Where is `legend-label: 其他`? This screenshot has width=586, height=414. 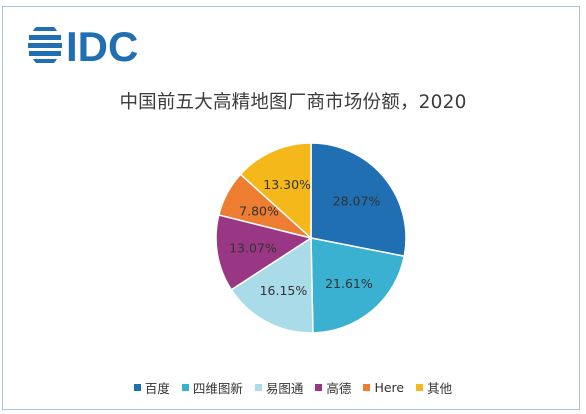
legend-label: 其他 is located at coordinates (440, 388).